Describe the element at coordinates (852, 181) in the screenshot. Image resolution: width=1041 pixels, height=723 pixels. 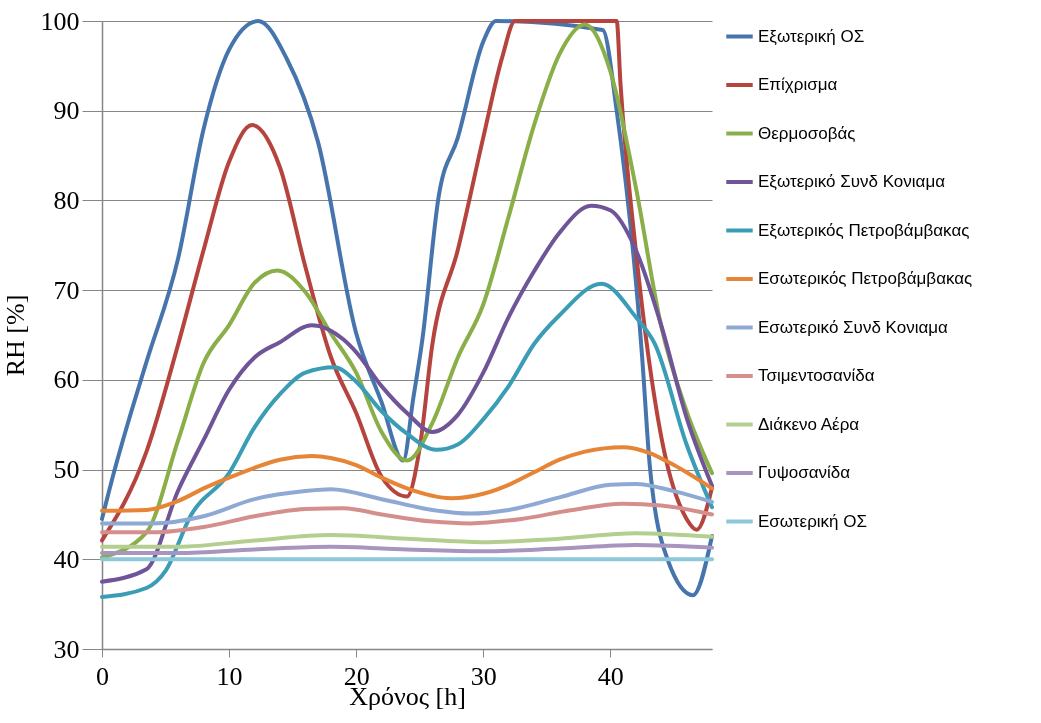
I see `legend-label: Εξωτερικό Συνδ Κονιαμα` at that location.